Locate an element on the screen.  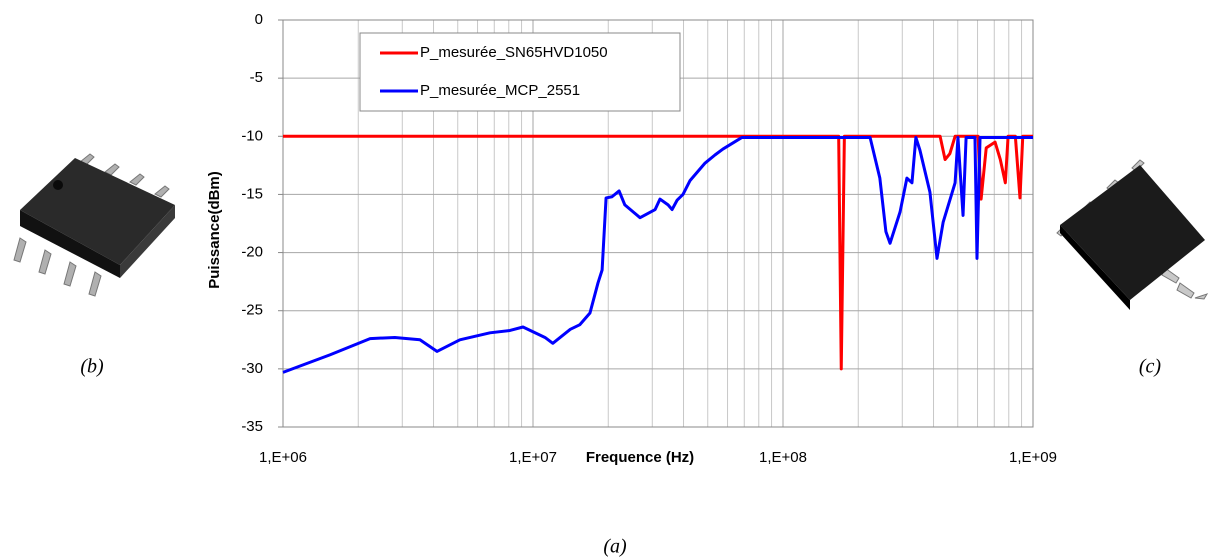
x-tick-label: 1,E+06 is located at coordinates (283, 457).